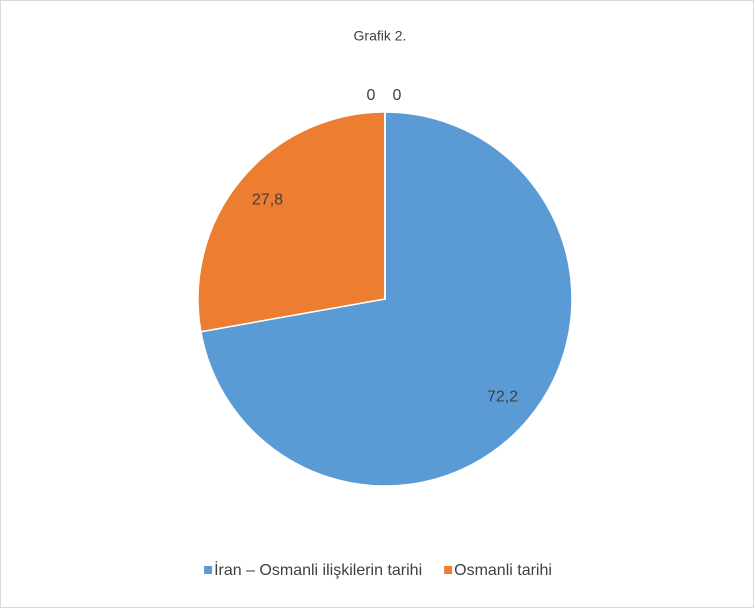 Image resolution: width=754 pixels, height=608 pixels. I want to click on data-label: 72,2, so click(502, 397).